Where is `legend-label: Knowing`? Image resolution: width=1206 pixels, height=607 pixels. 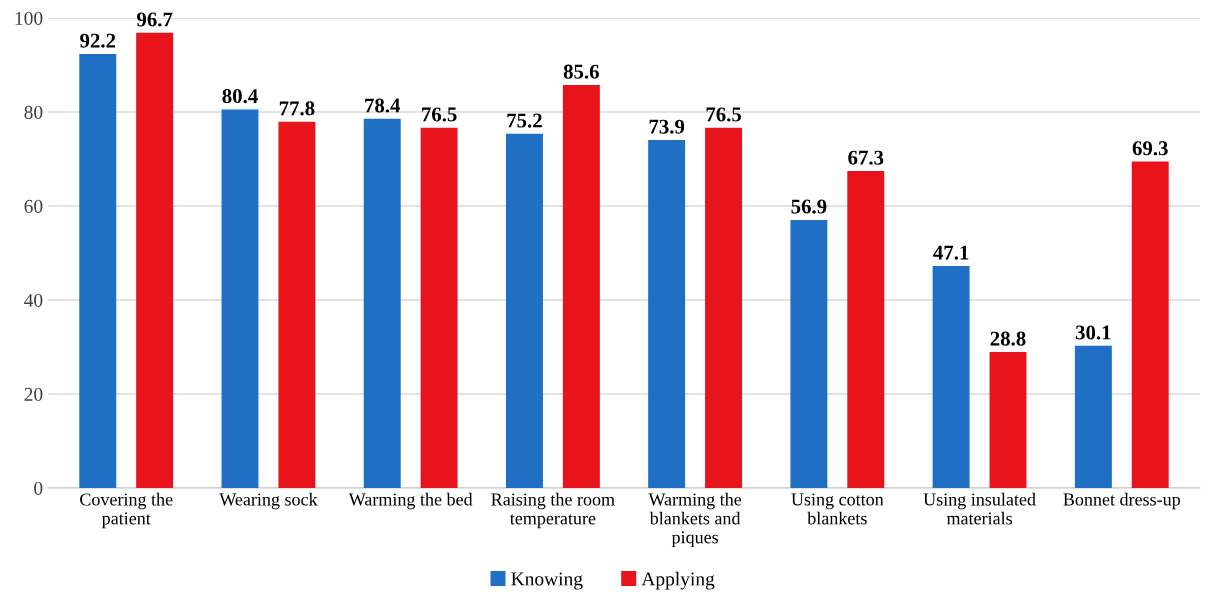
legend-label: Knowing is located at coordinates (547, 581).